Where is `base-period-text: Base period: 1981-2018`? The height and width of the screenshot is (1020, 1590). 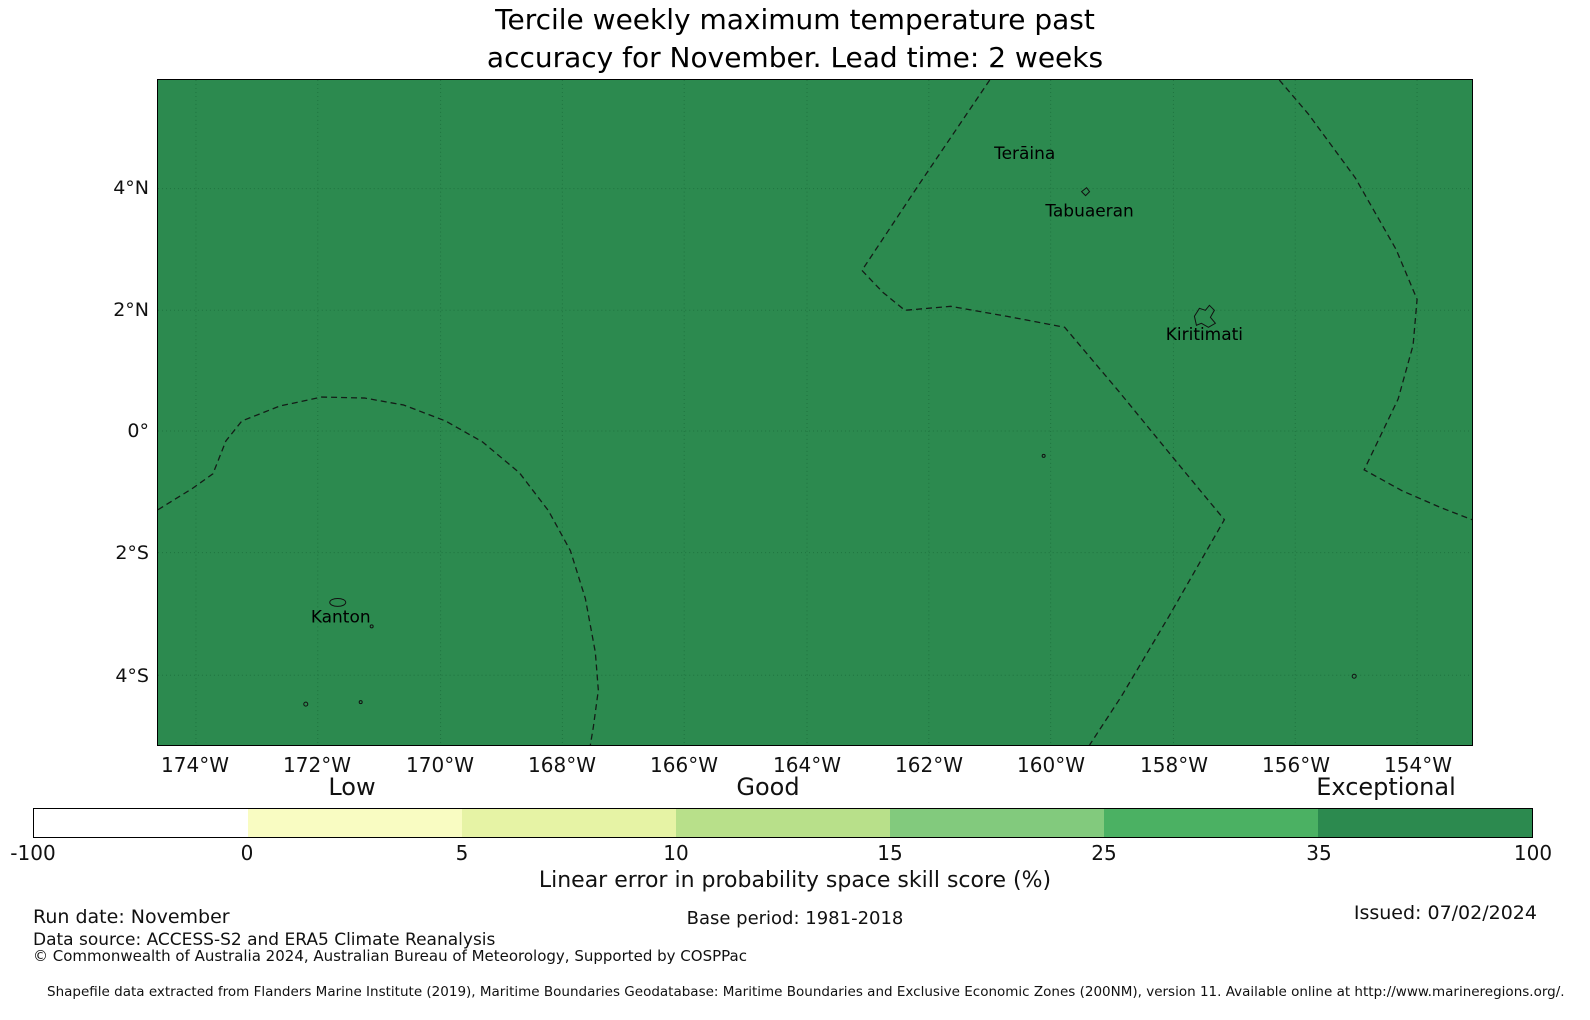 base-period-text: Base period: 1981-2018 is located at coordinates (795, 918).